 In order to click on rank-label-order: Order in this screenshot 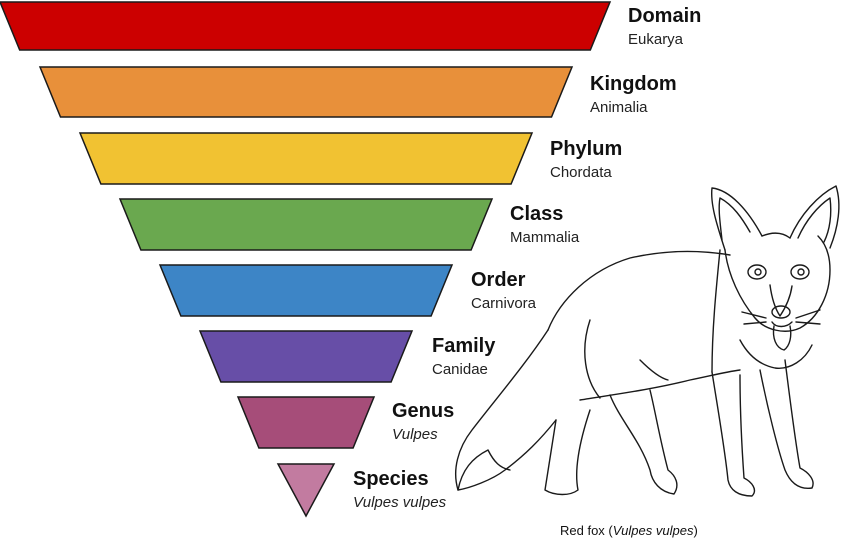, I will do `click(498, 280)`.